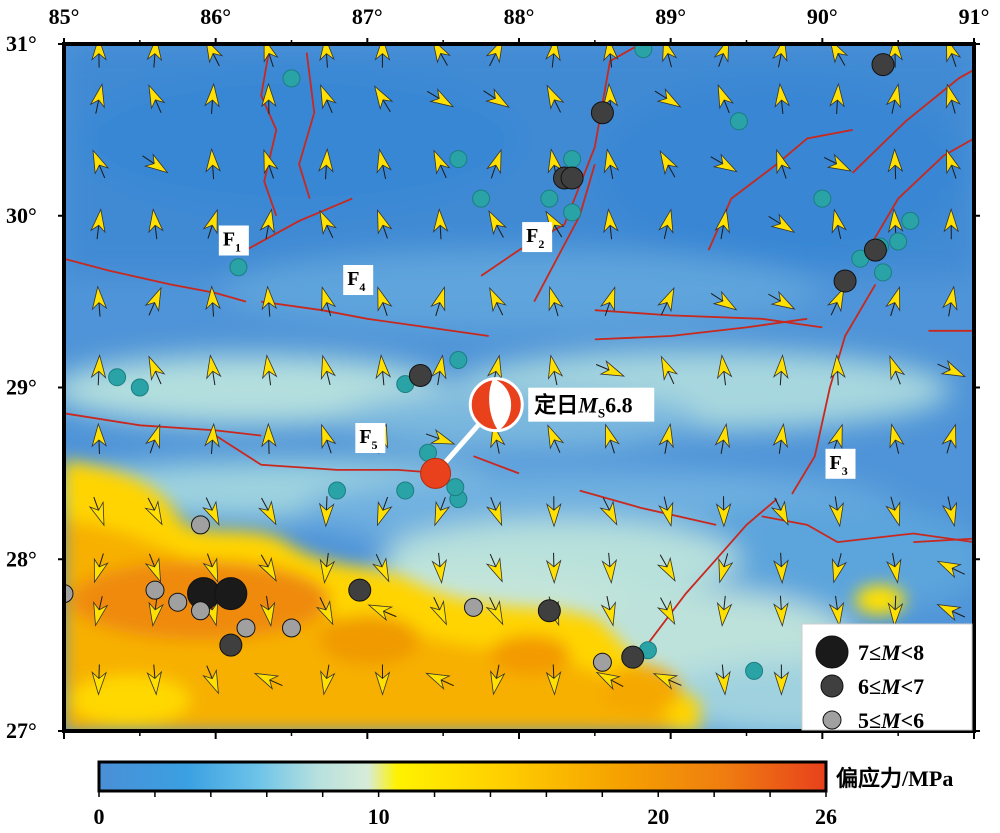 This screenshot has width=1000, height=833. I want to click on fault-label: F5, so click(368, 439).